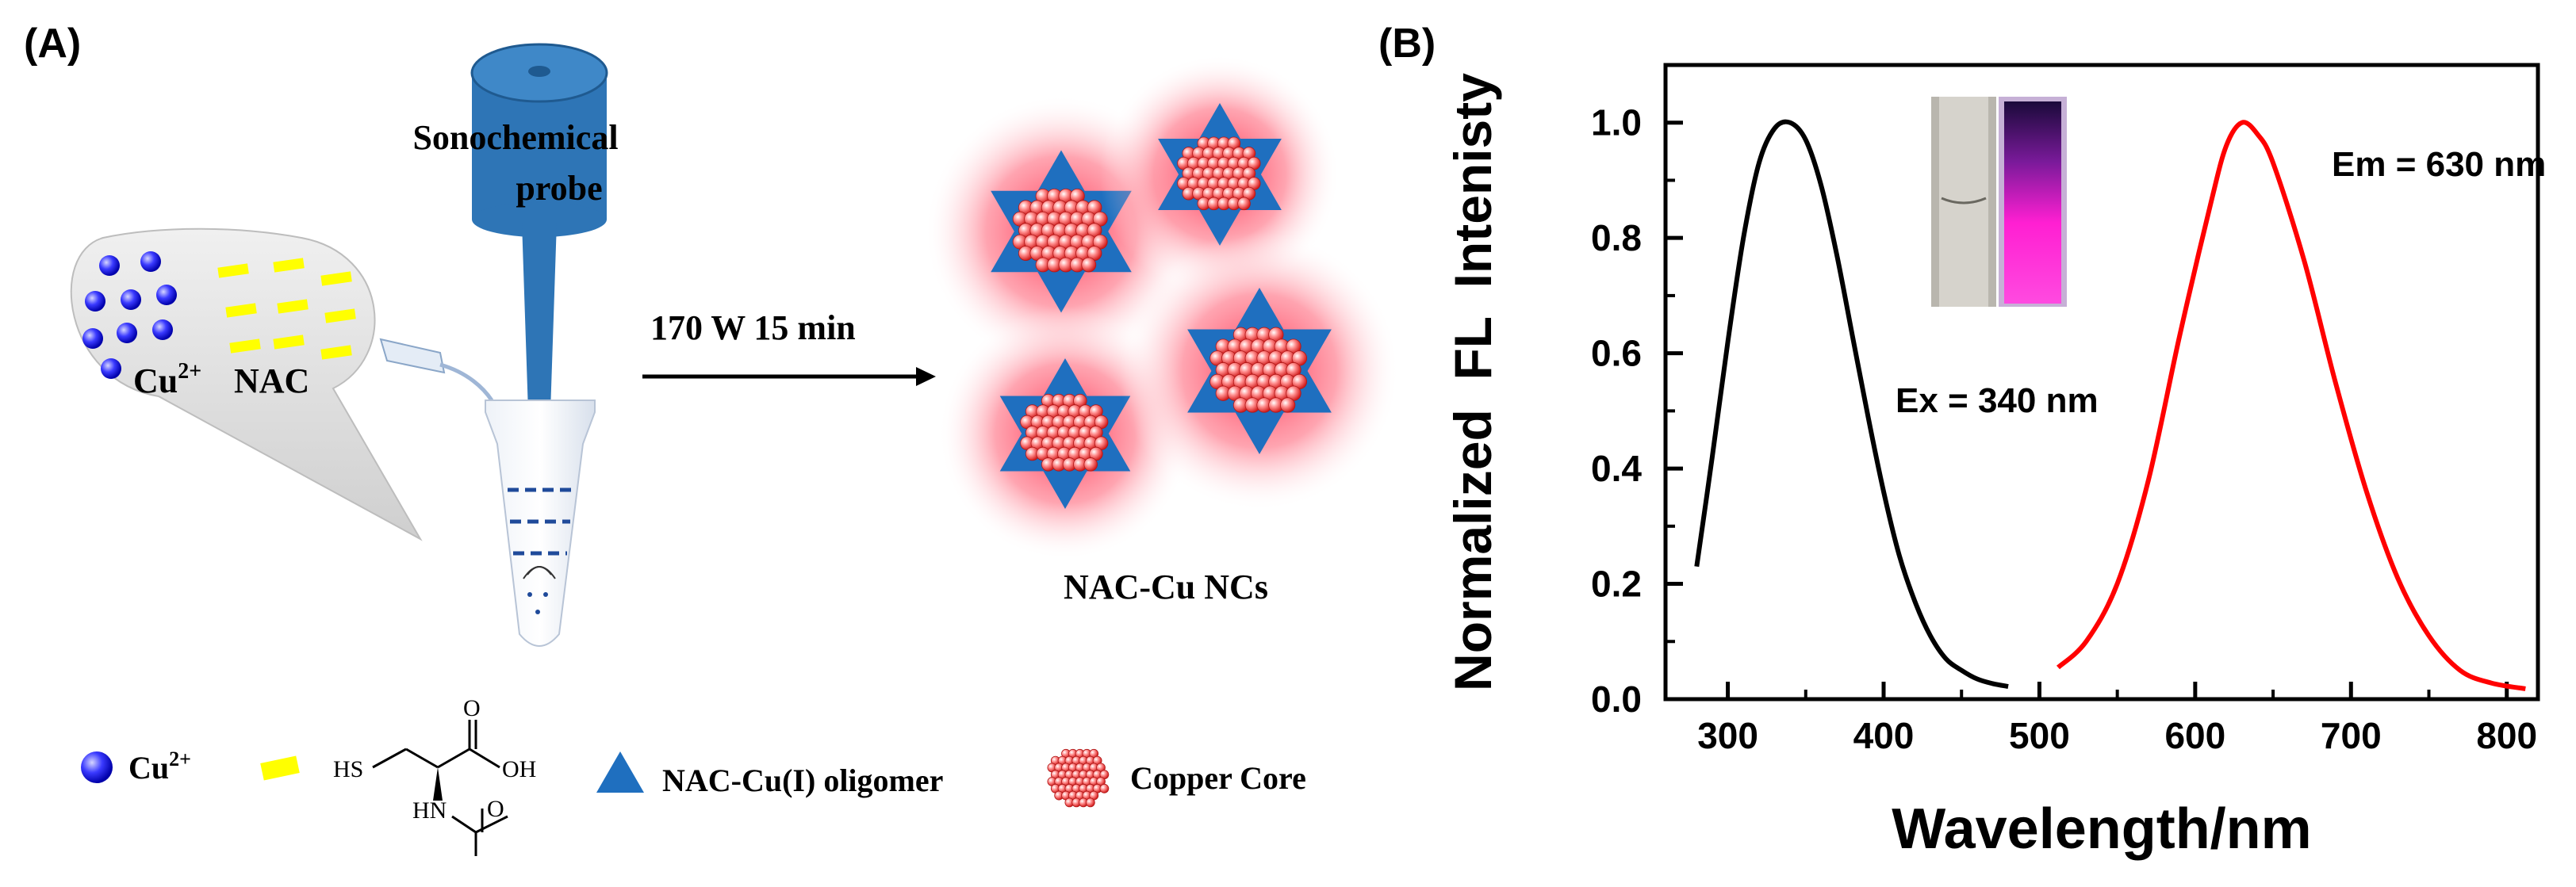 Image resolution: width=2576 pixels, height=887 pixels. Describe the element at coordinates (2039, 735) in the screenshot. I see `x-tick-label: 500` at that location.